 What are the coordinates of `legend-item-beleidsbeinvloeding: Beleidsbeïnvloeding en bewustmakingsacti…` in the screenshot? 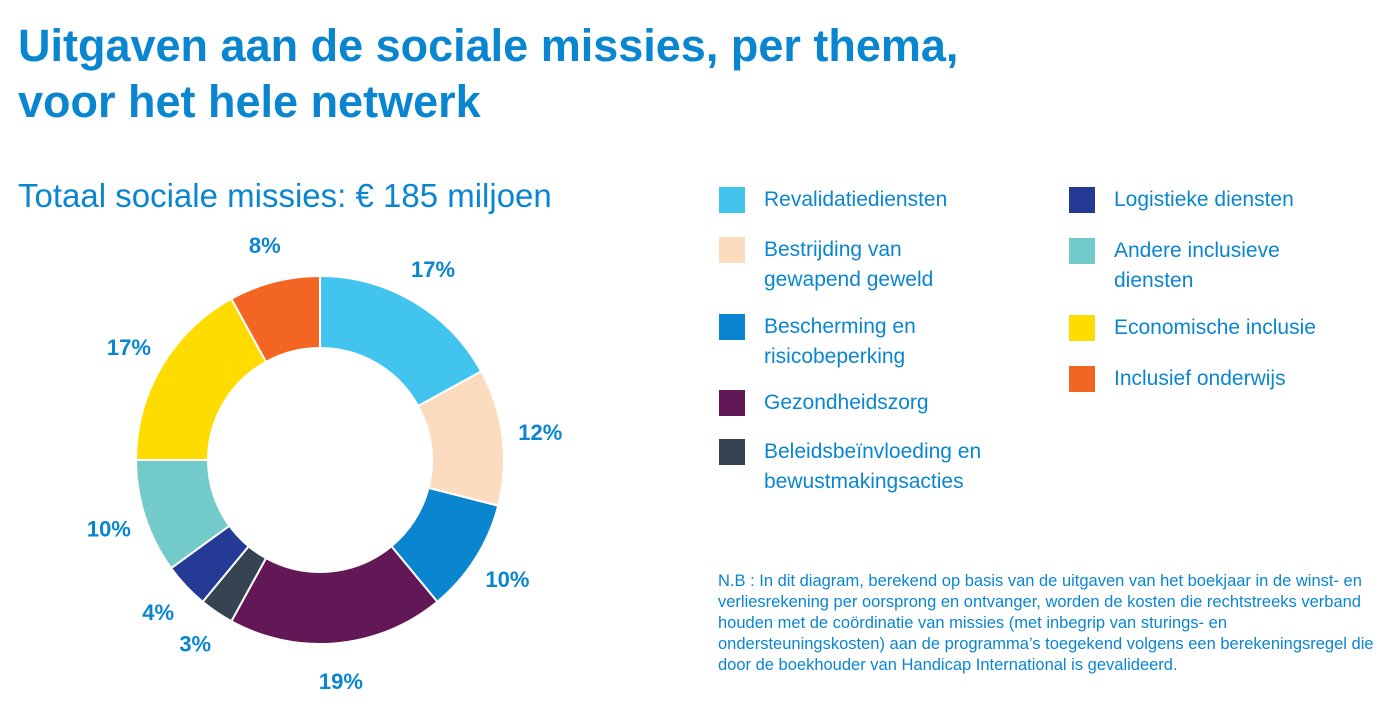 It's located at (879, 467).